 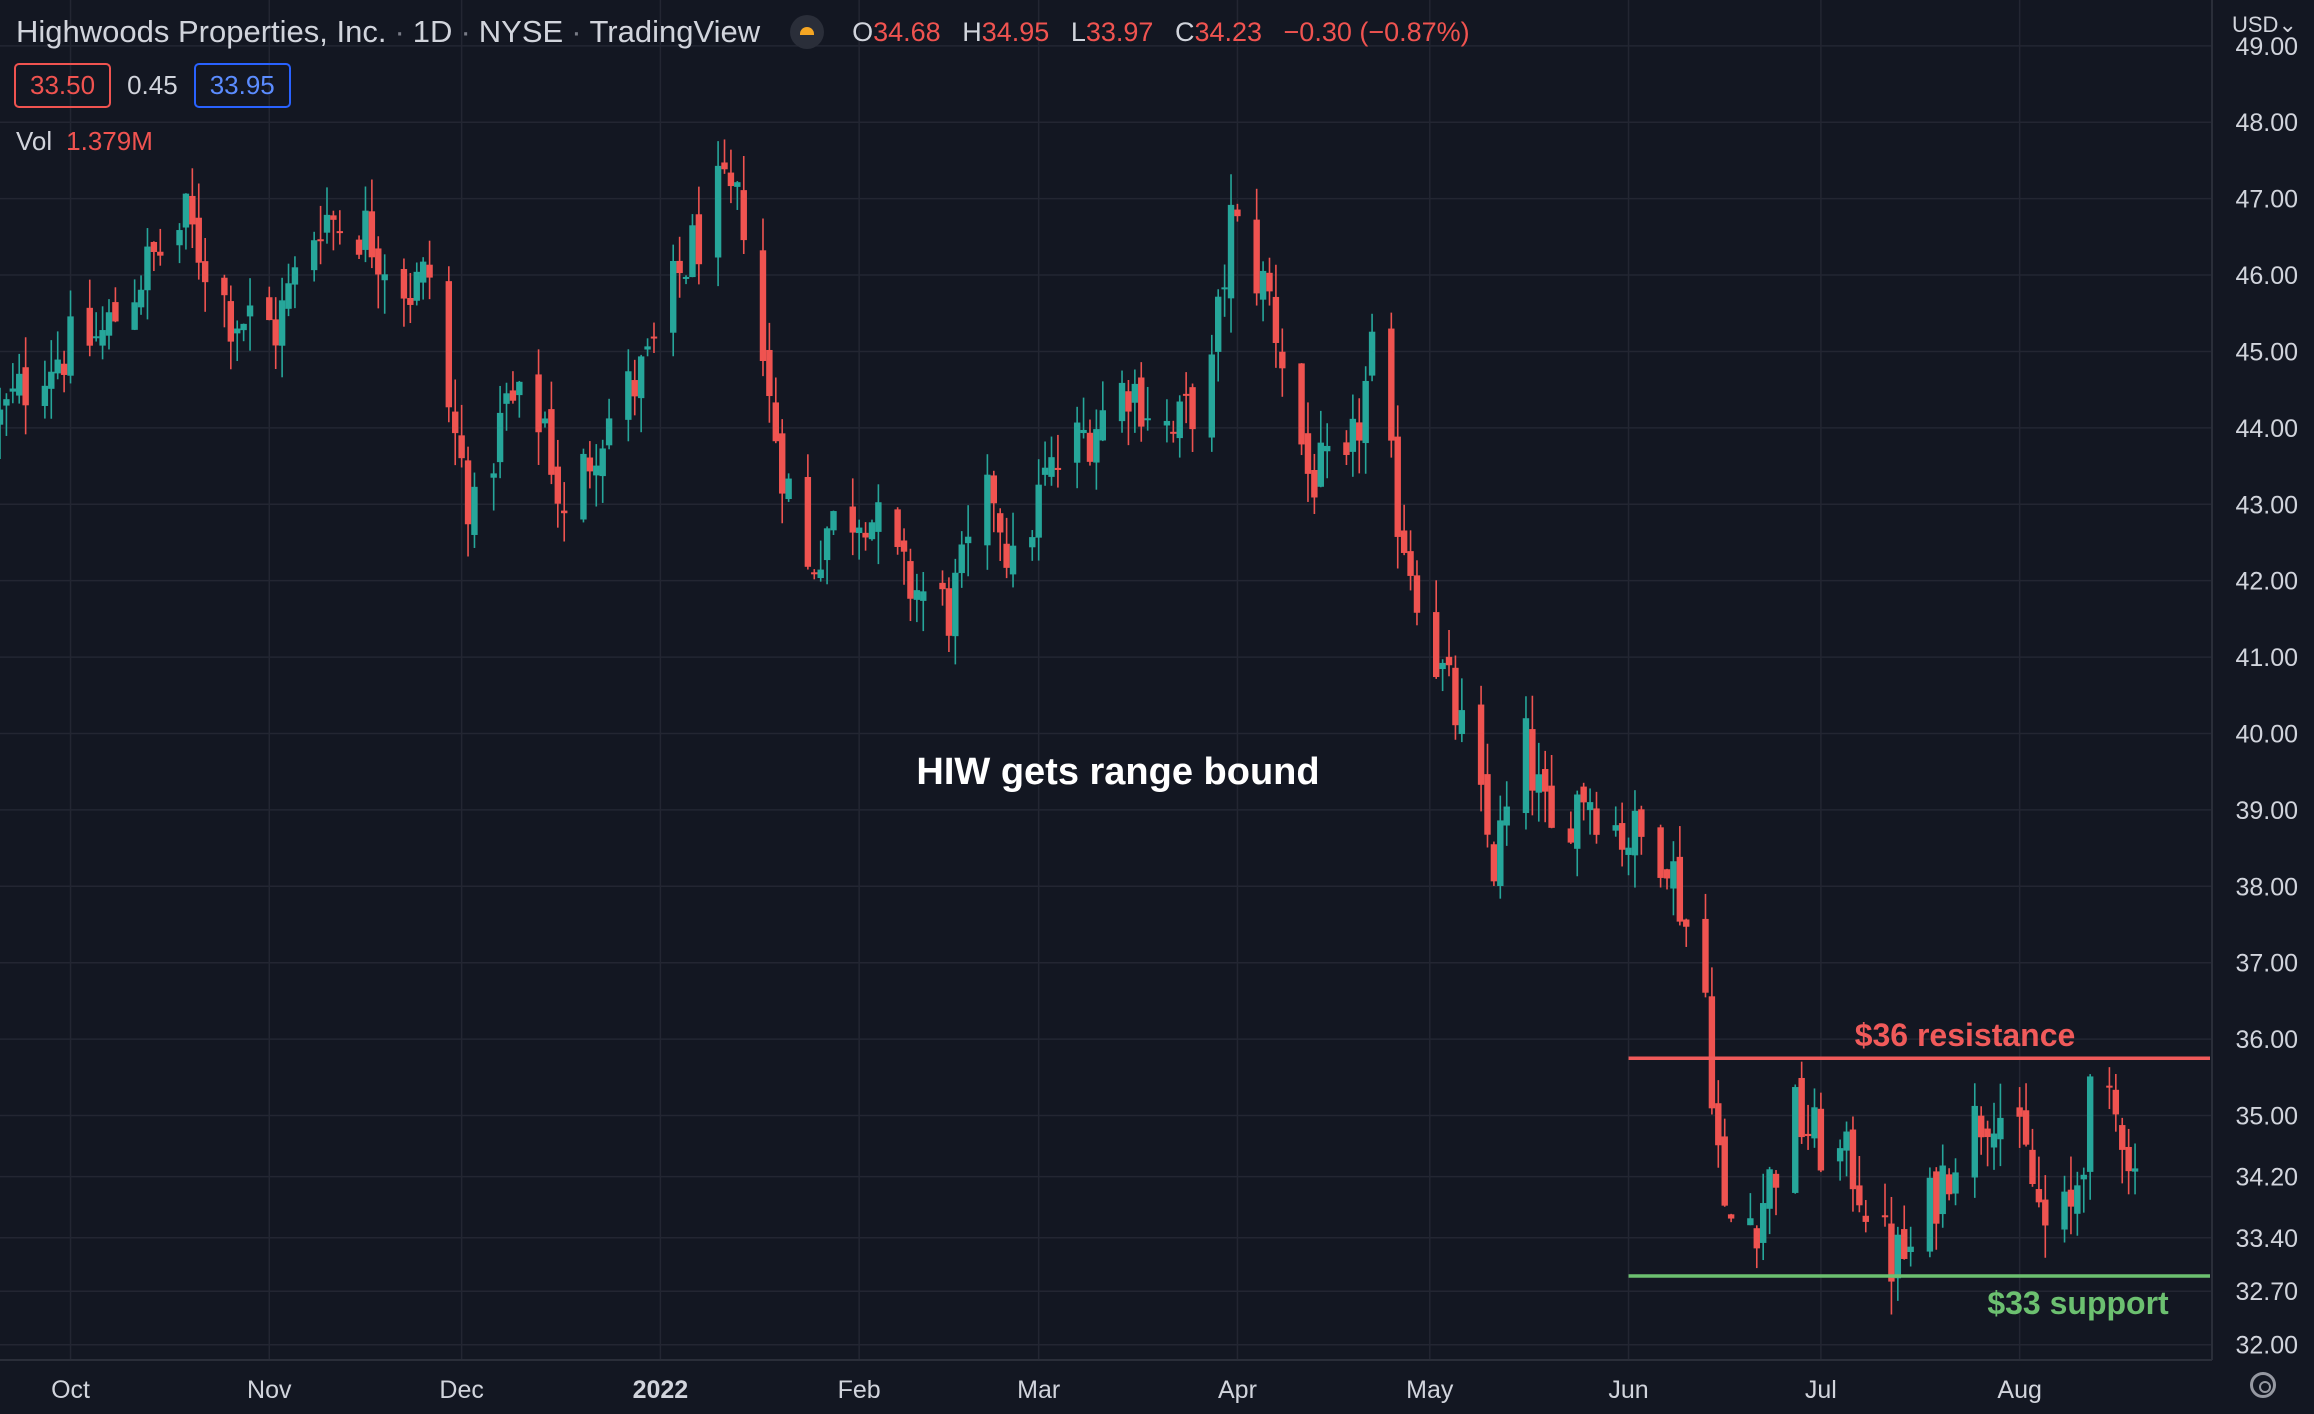 I want to click on y-tick-label: 36.00, so click(x=2266, y=1040).